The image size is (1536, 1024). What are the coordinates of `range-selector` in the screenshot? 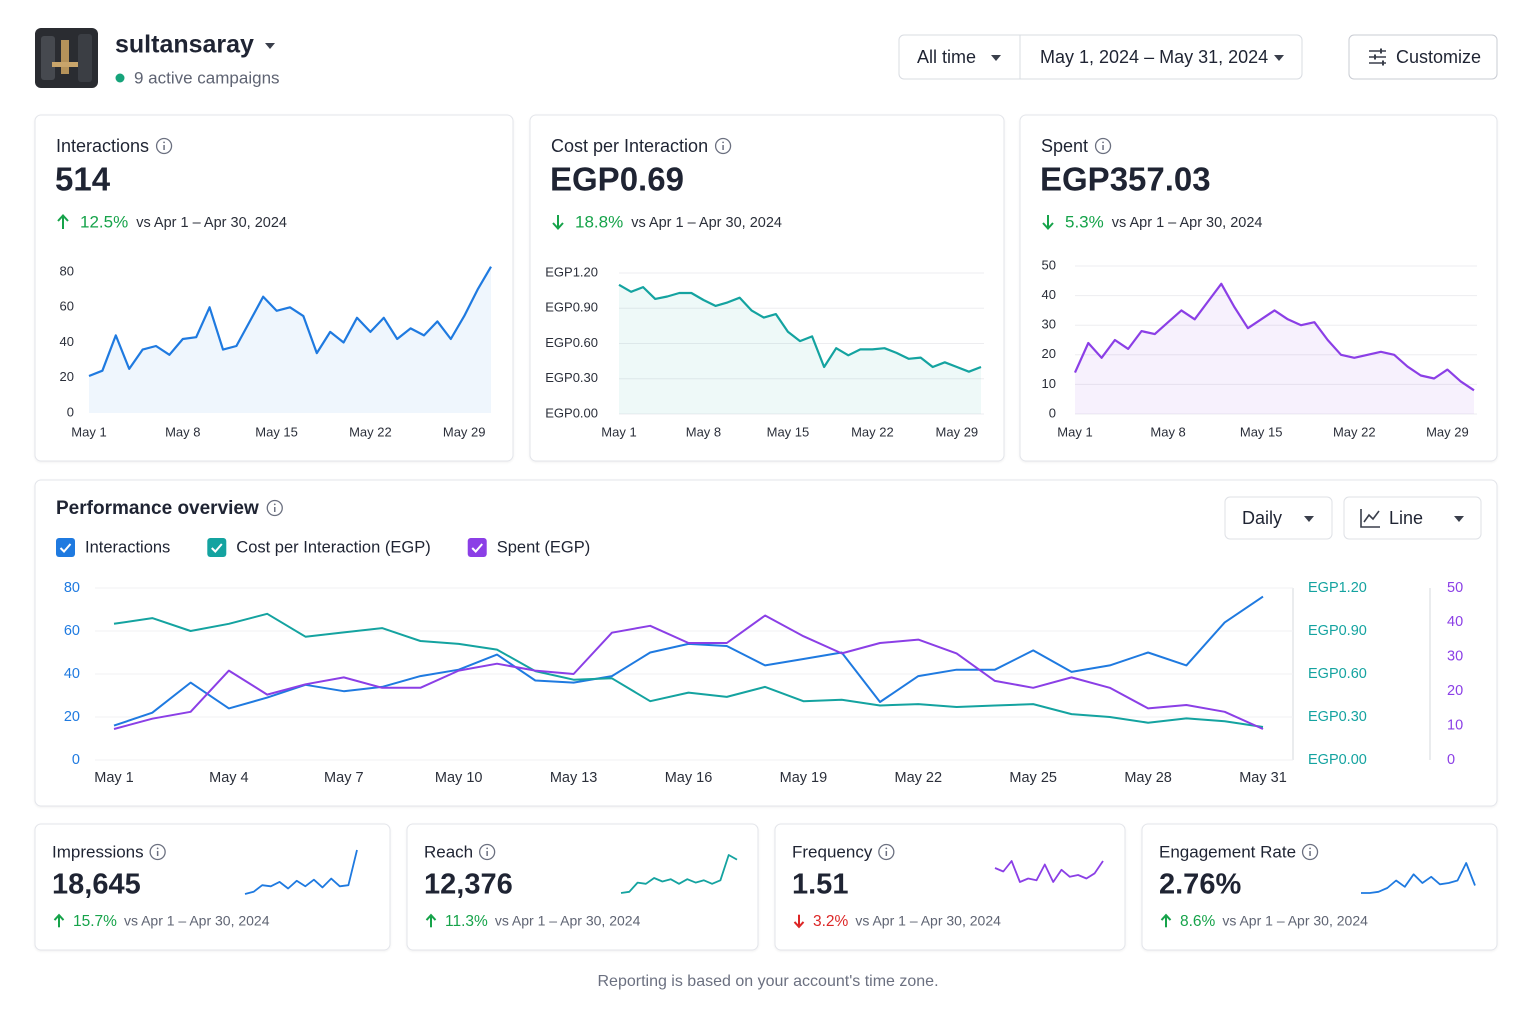 It's located at (1100, 57).